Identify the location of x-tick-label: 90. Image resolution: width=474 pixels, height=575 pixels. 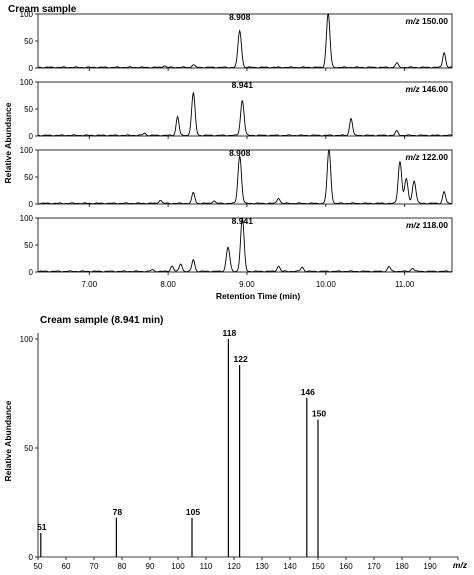
(150, 566).